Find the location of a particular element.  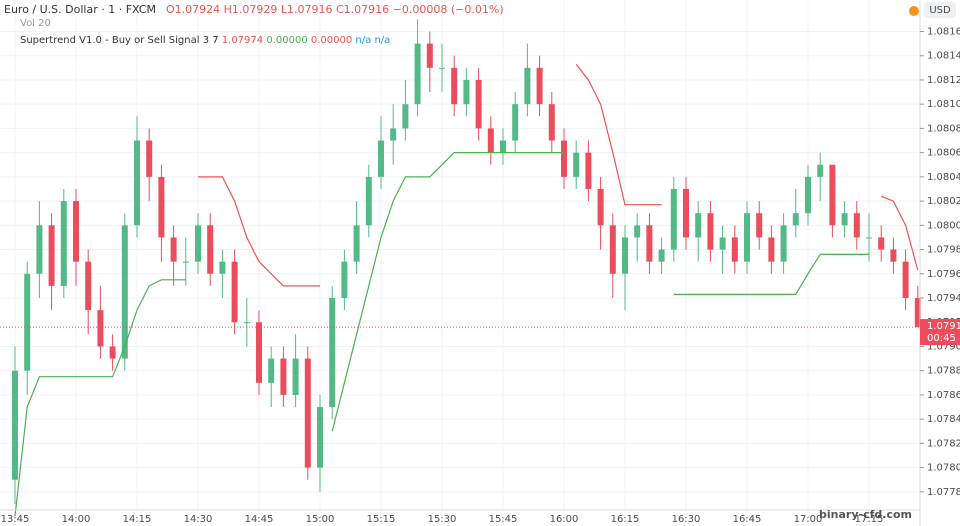

x-tick-label: 16:00 is located at coordinates (564, 519).